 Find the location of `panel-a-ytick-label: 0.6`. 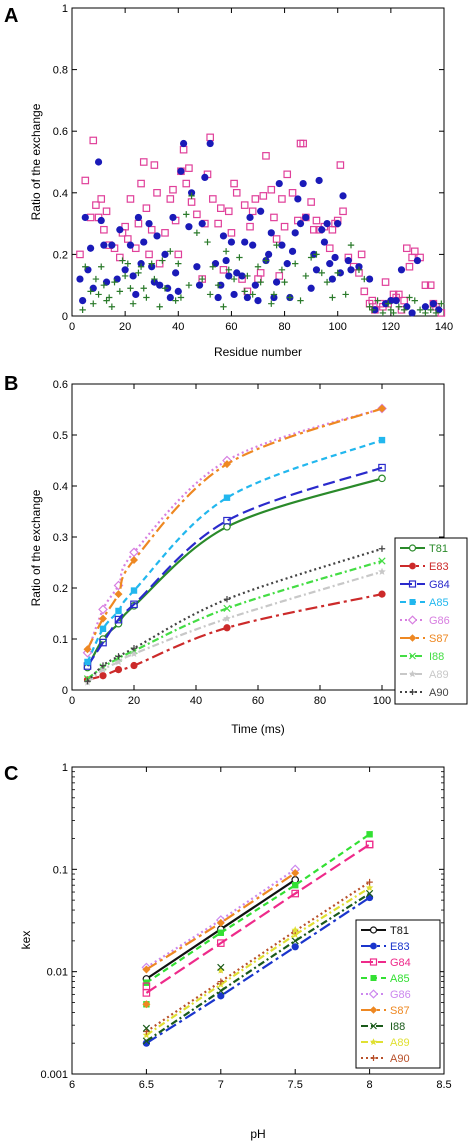

panel-a-ytick-label: 0.6 is located at coordinates (60, 132).